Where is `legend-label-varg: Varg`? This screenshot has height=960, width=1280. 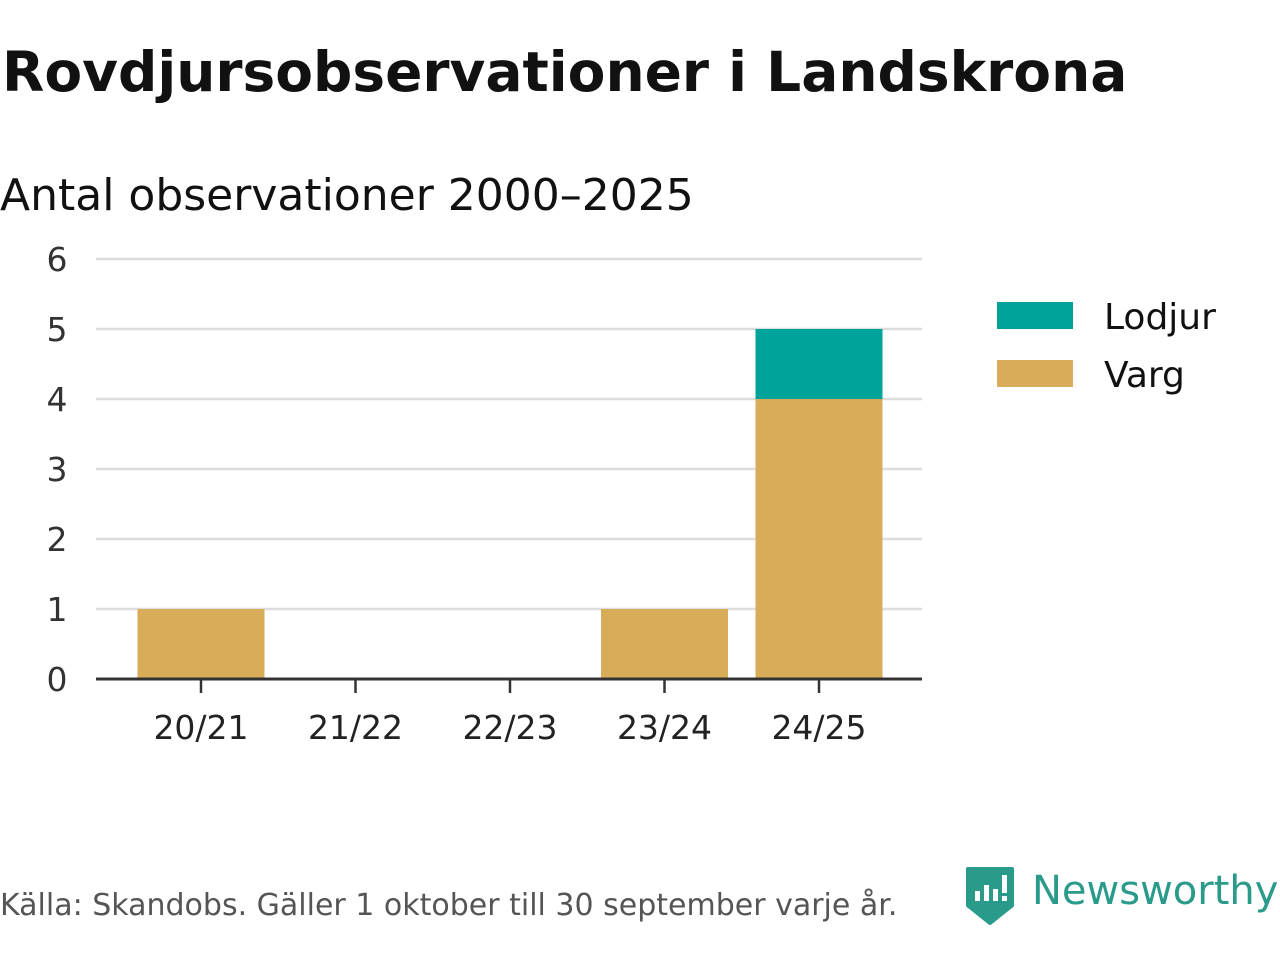 legend-label-varg: Varg is located at coordinates (1144, 375).